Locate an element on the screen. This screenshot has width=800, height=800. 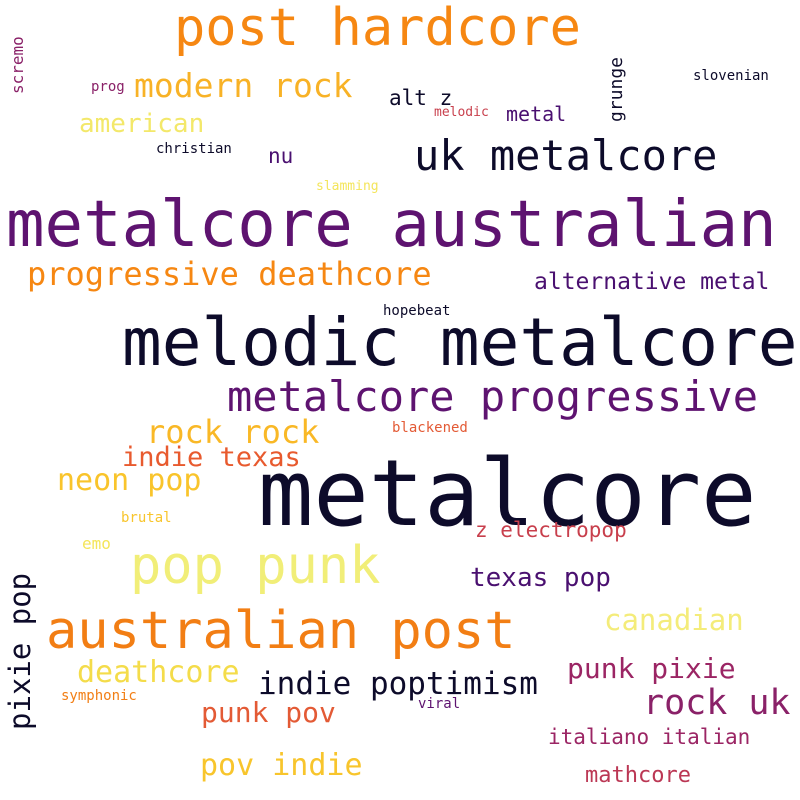
word-italiano-italian: italiano italian is located at coordinates (649, 737).